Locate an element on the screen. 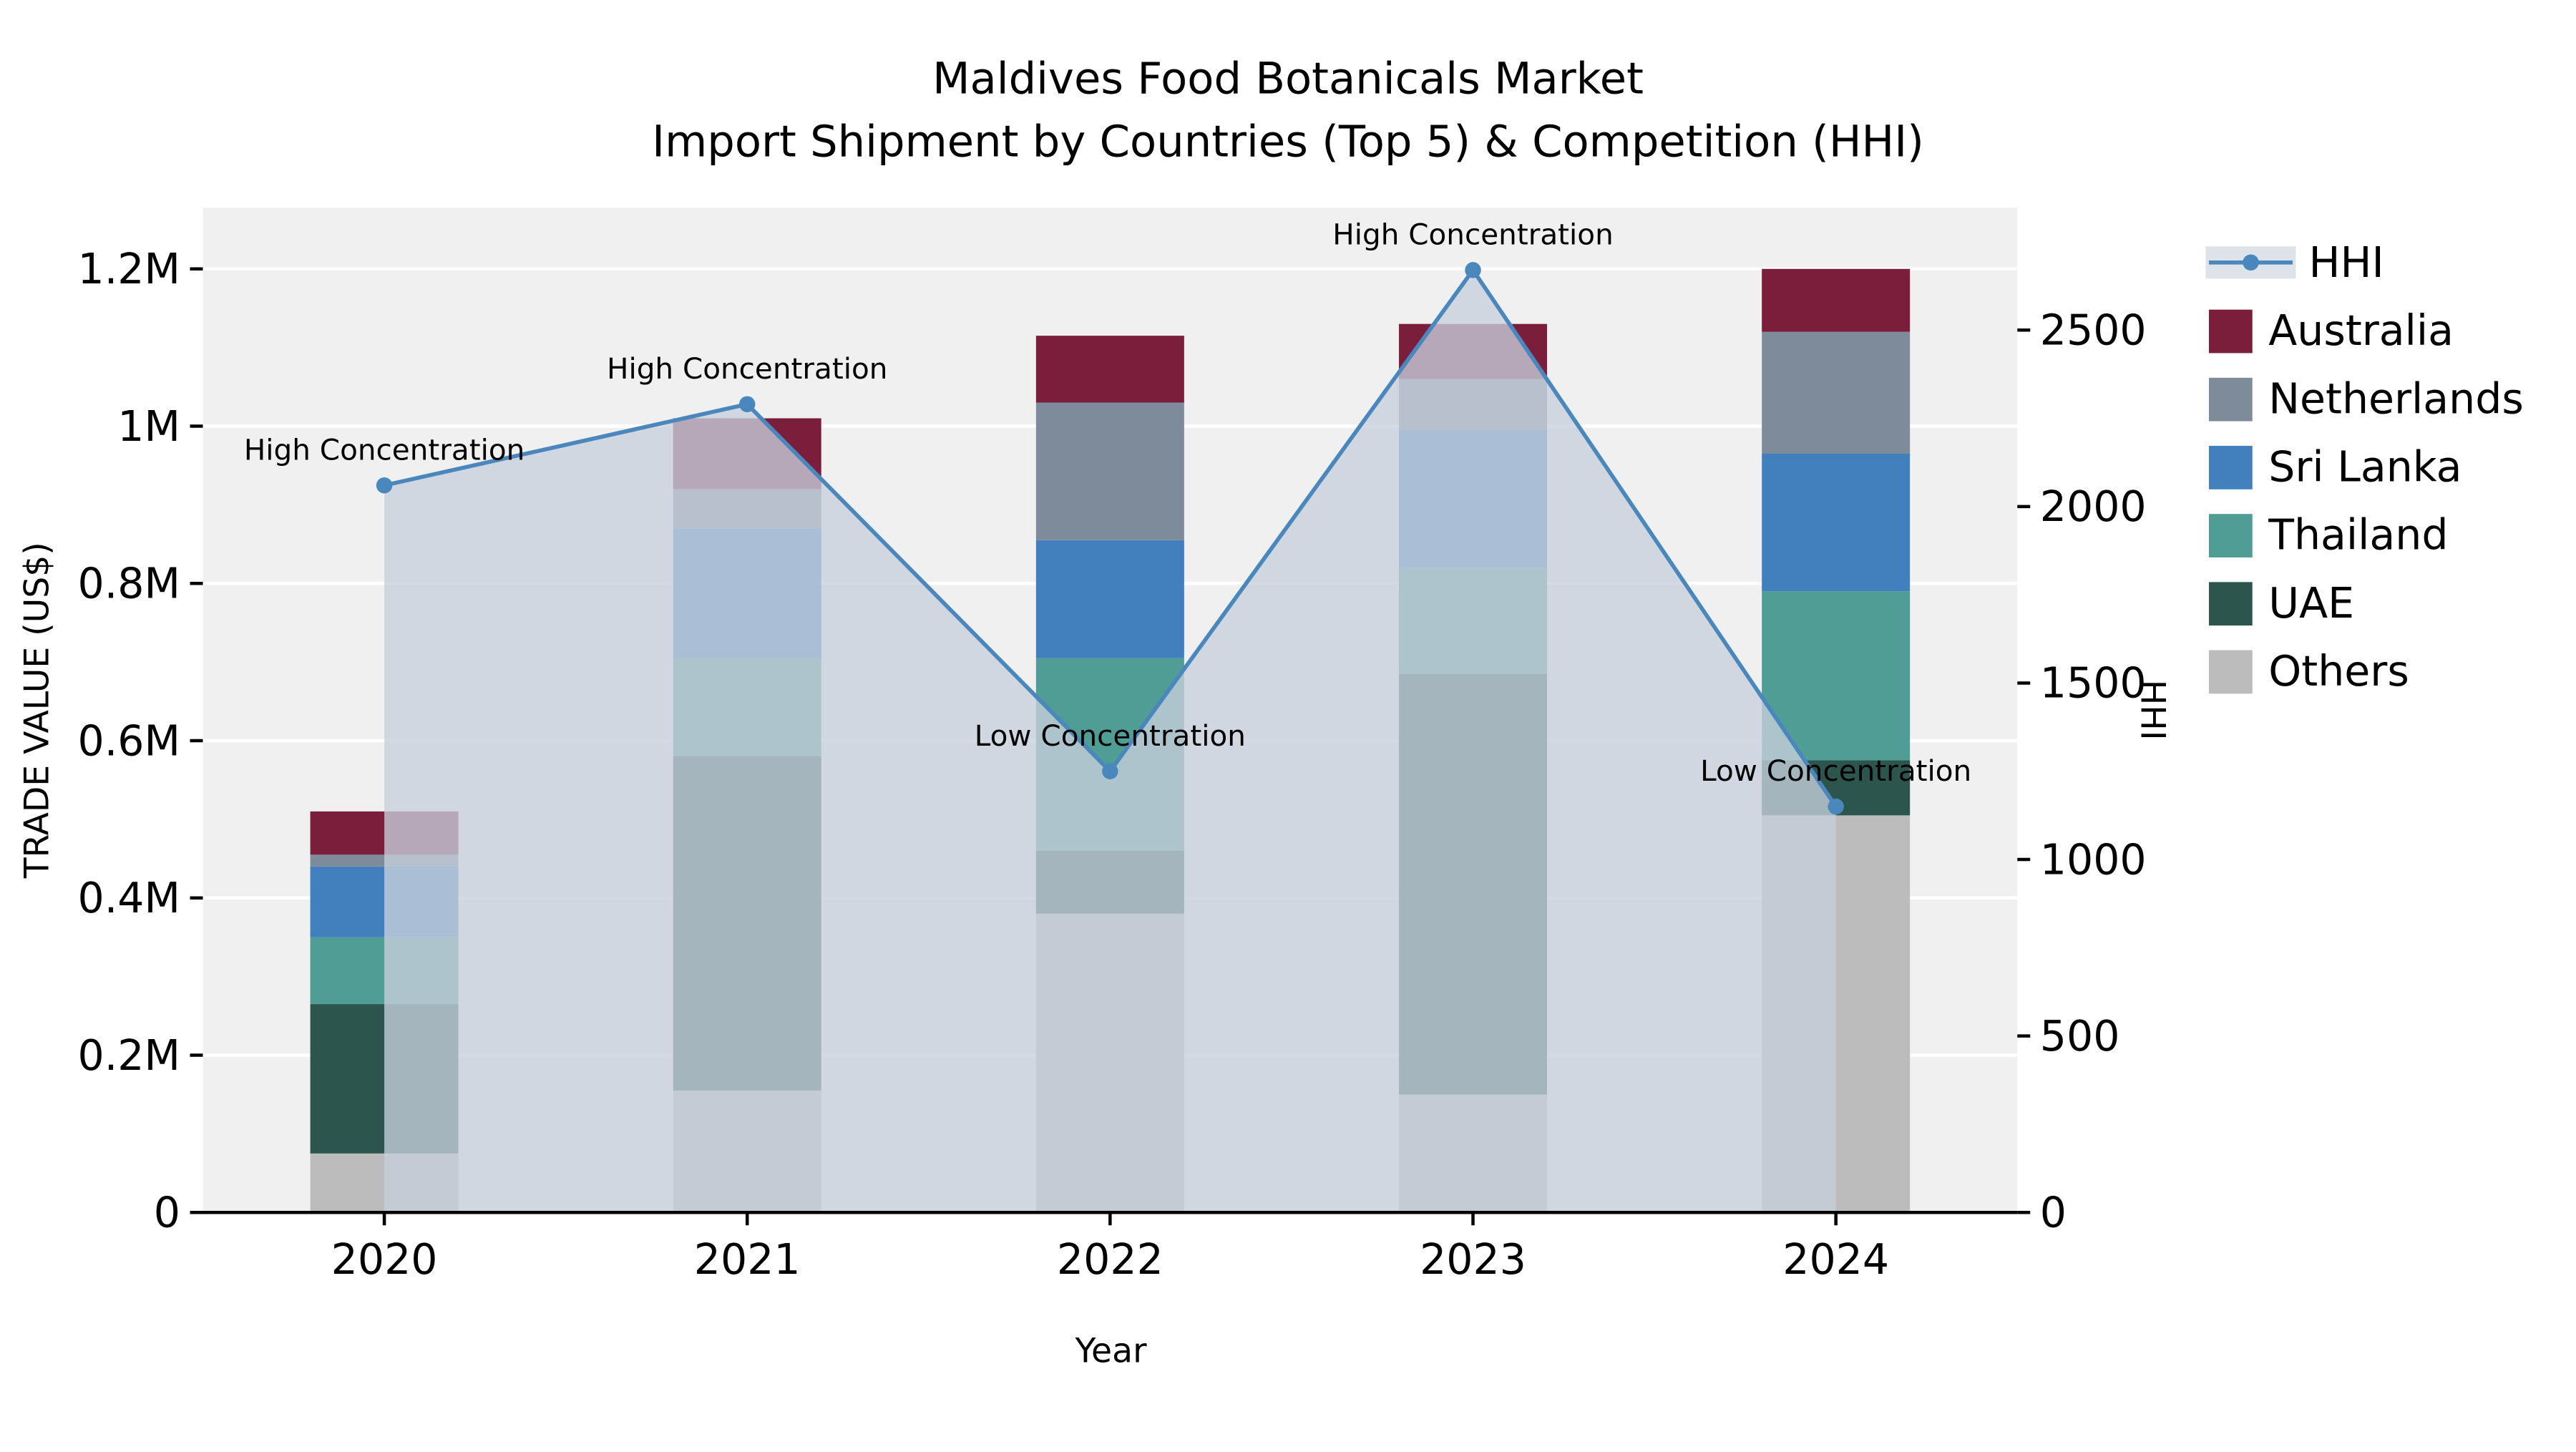 This screenshot has height=1452, width=2576. y-right-tick-label: 2500 is located at coordinates (2093, 330).